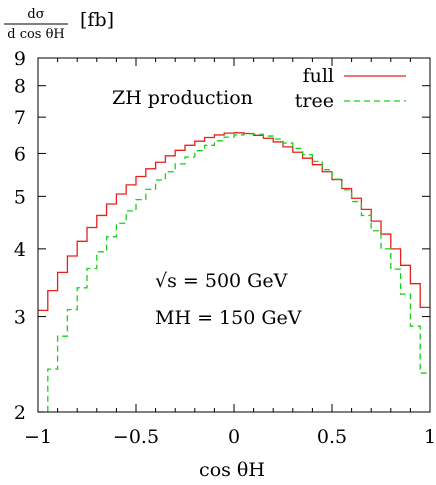 This screenshot has width=436, height=485. Describe the element at coordinates (35, 14) in the screenshot. I see `y-label-numerator: dσ` at that location.